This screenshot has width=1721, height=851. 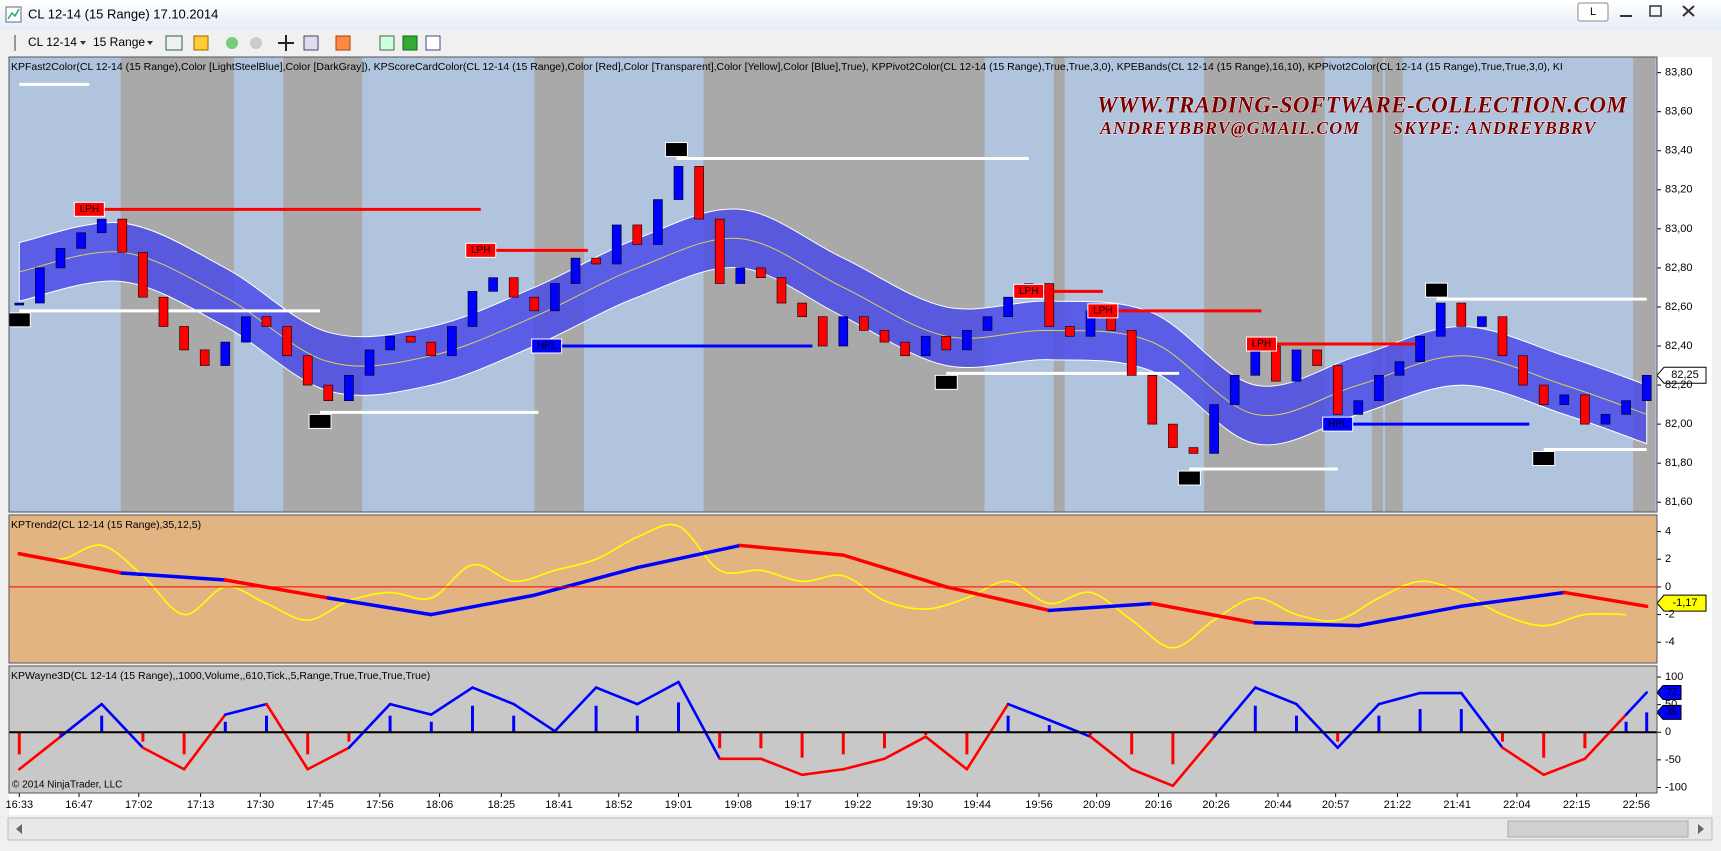 I want to click on draw-icon, so click(x=201, y=43).